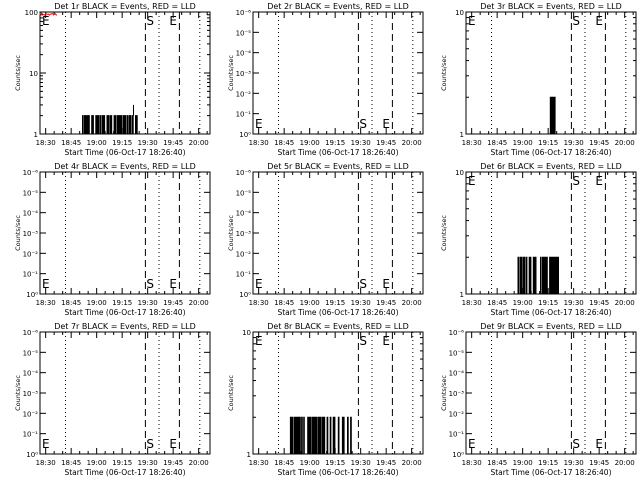 This screenshot has height=480, width=640. What do you see at coordinates (338, 6) in the screenshot?
I see `chart-title: Det 2r BLACK = Events, RED = LLD` at bounding box center [338, 6].